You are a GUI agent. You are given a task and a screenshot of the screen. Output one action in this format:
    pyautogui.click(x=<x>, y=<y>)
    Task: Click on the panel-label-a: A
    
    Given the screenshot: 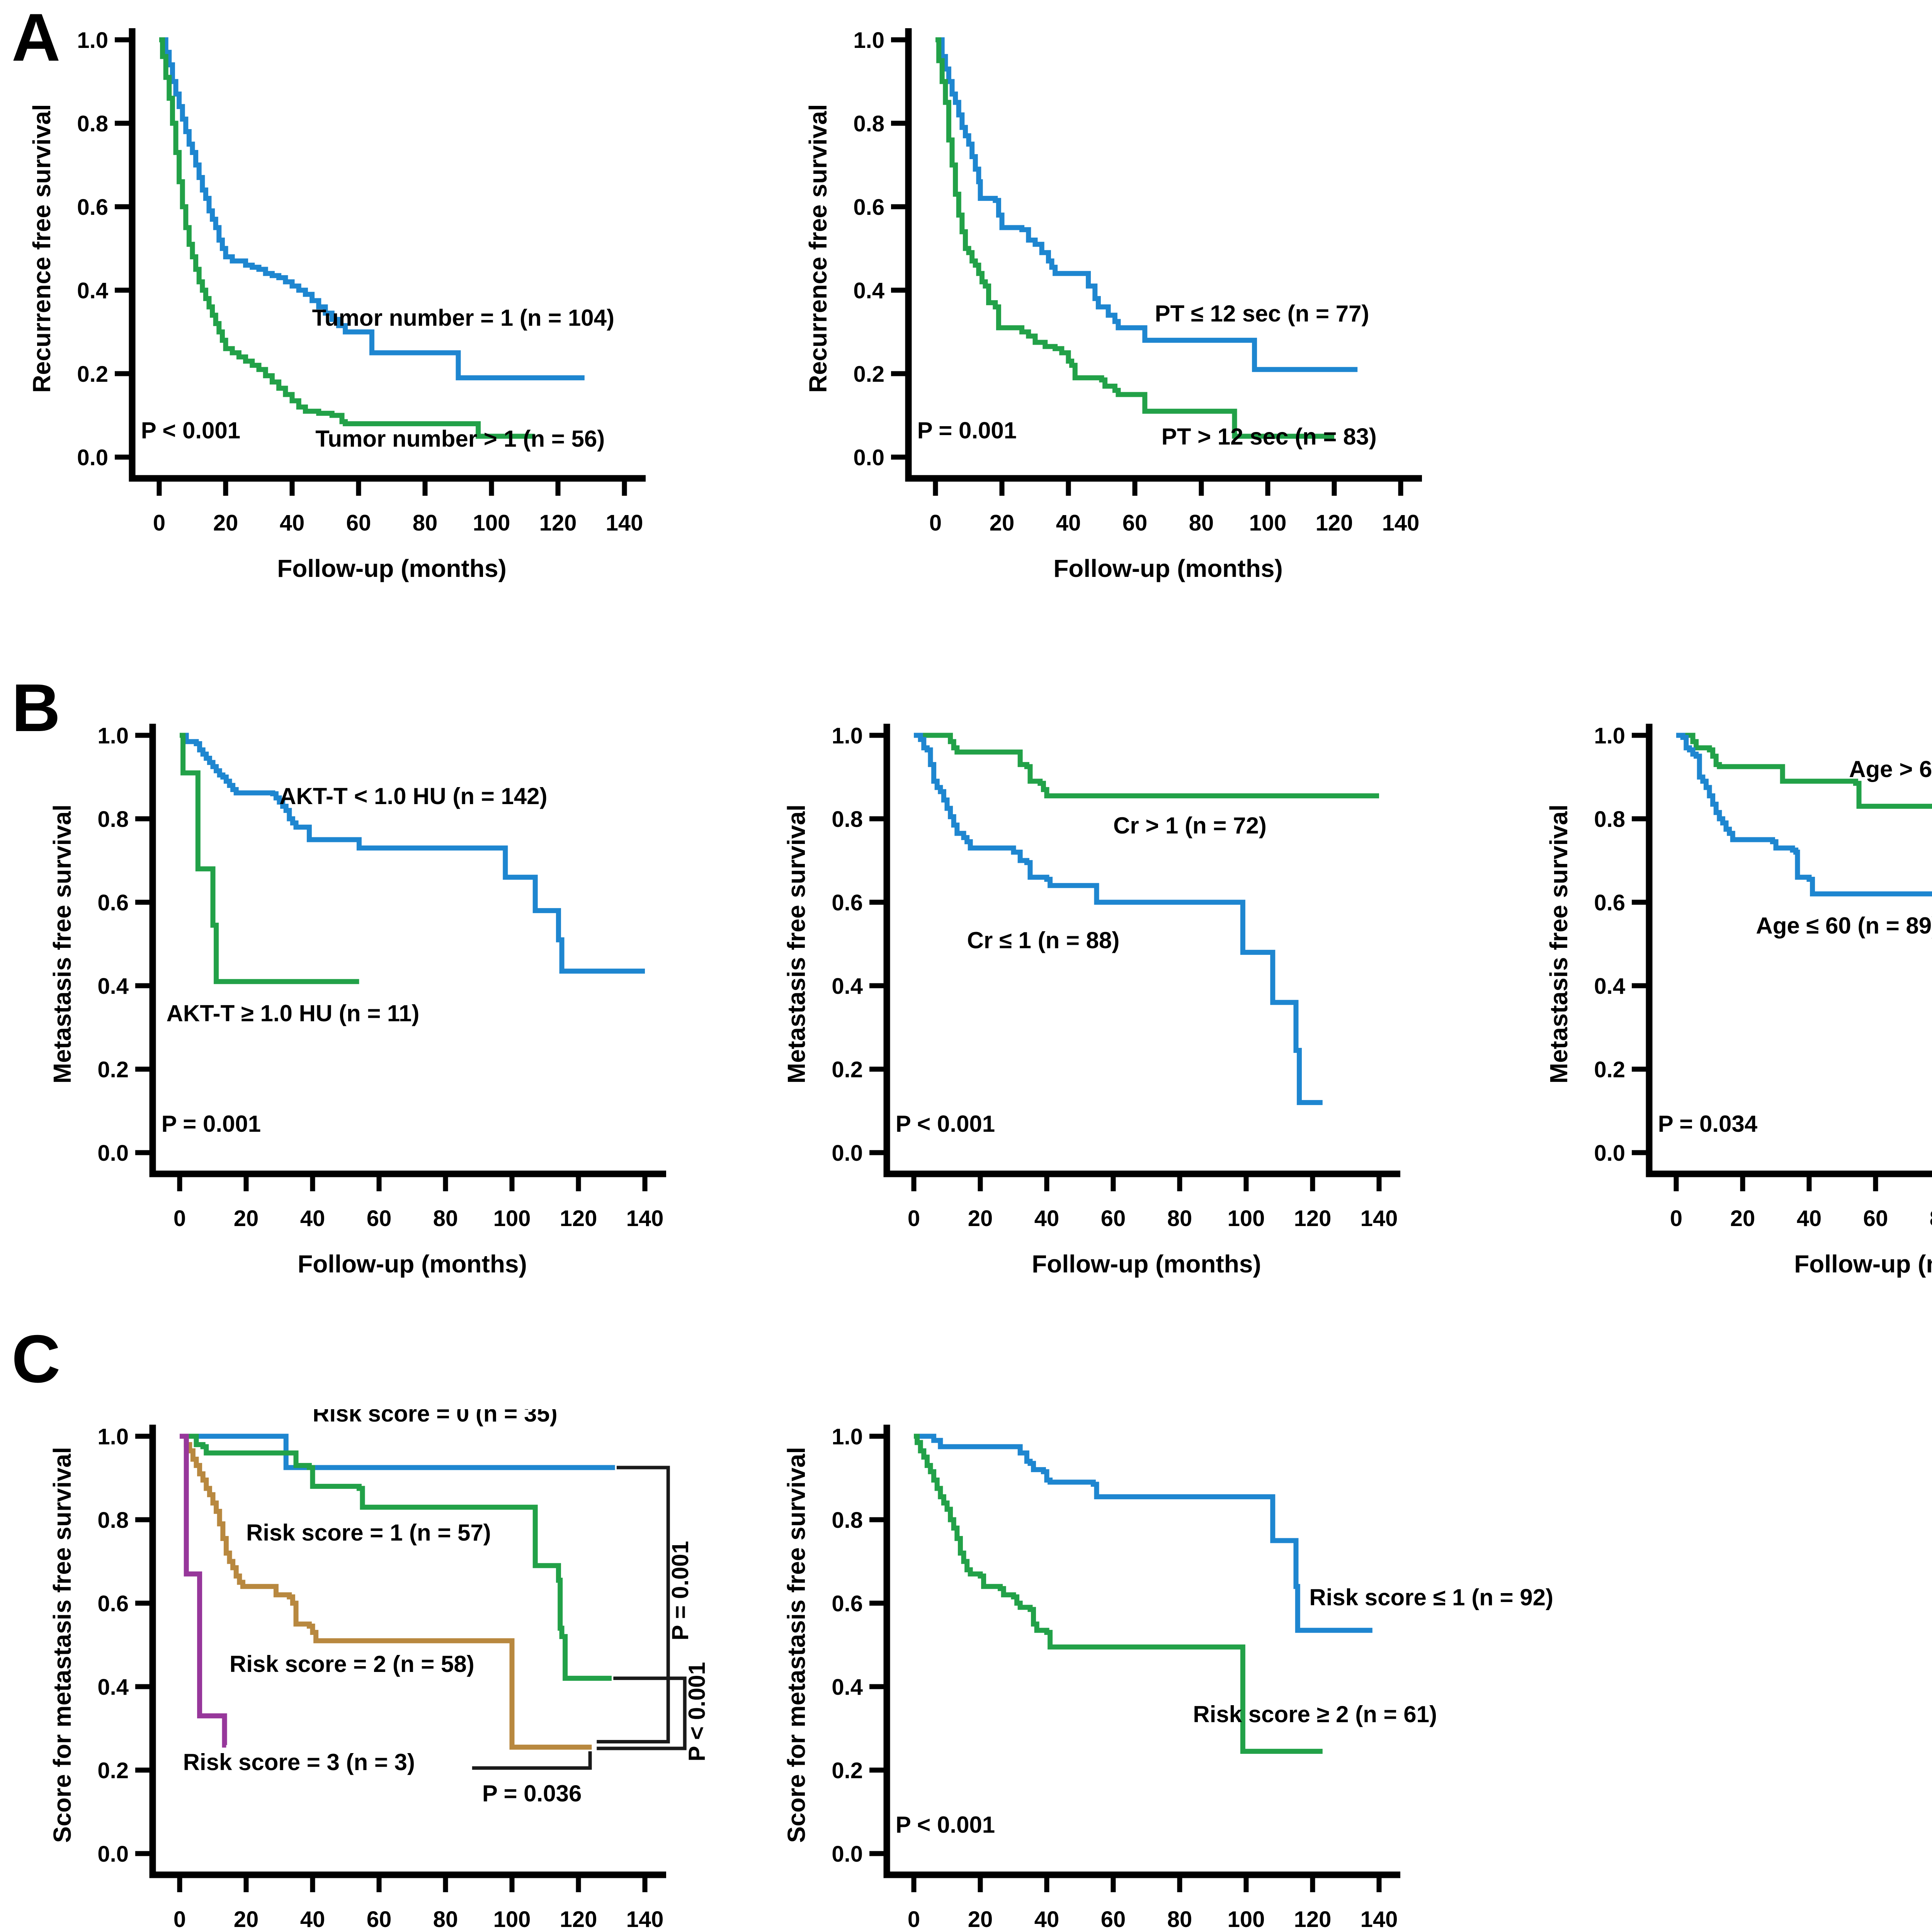 What is the action you would take?
    pyautogui.click(x=37, y=37)
    